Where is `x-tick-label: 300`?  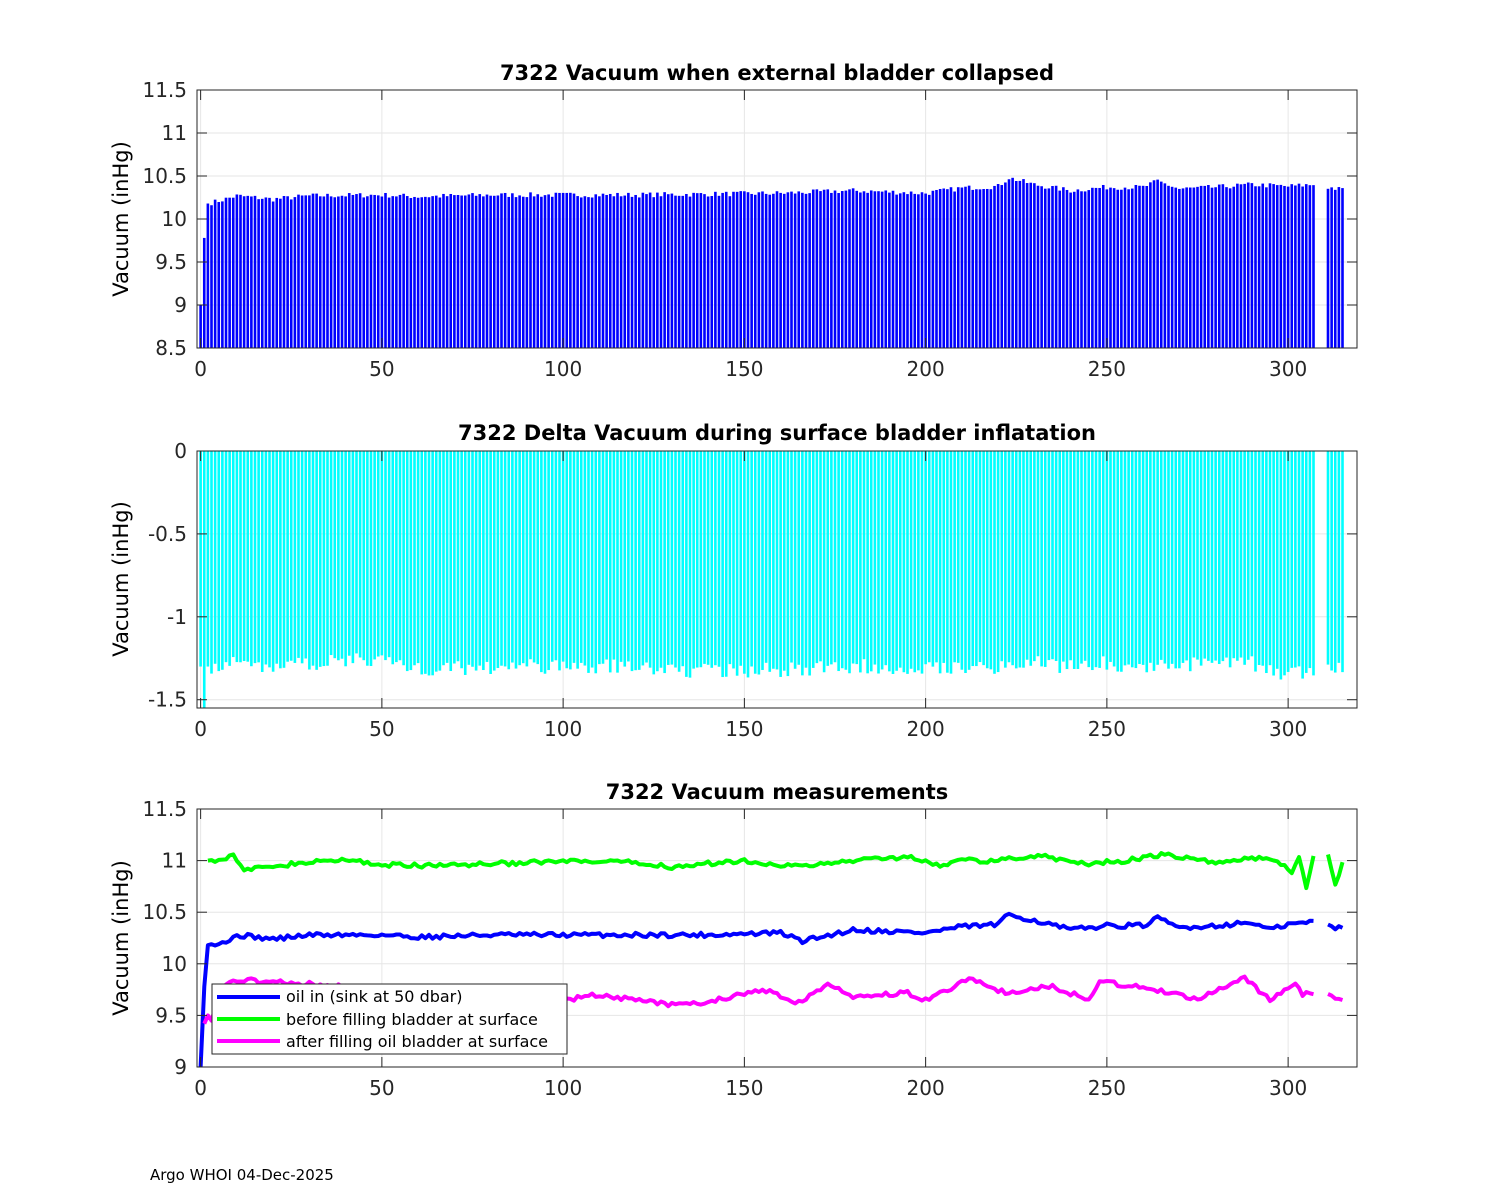
x-tick-label: 300 is located at coordinates (1288, 1088).